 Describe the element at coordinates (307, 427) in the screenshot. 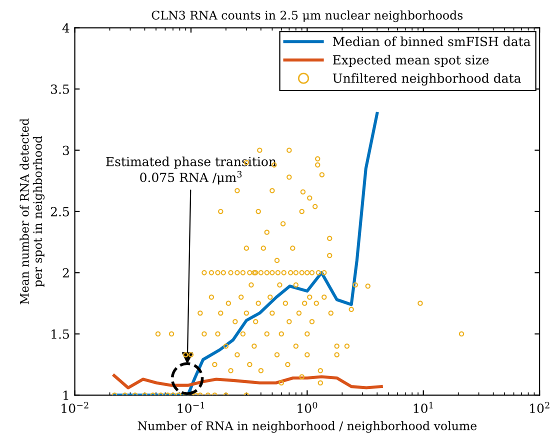

I see `x-axis-title: Number of RNA in neighborhood / neighborhood volume` at that location.